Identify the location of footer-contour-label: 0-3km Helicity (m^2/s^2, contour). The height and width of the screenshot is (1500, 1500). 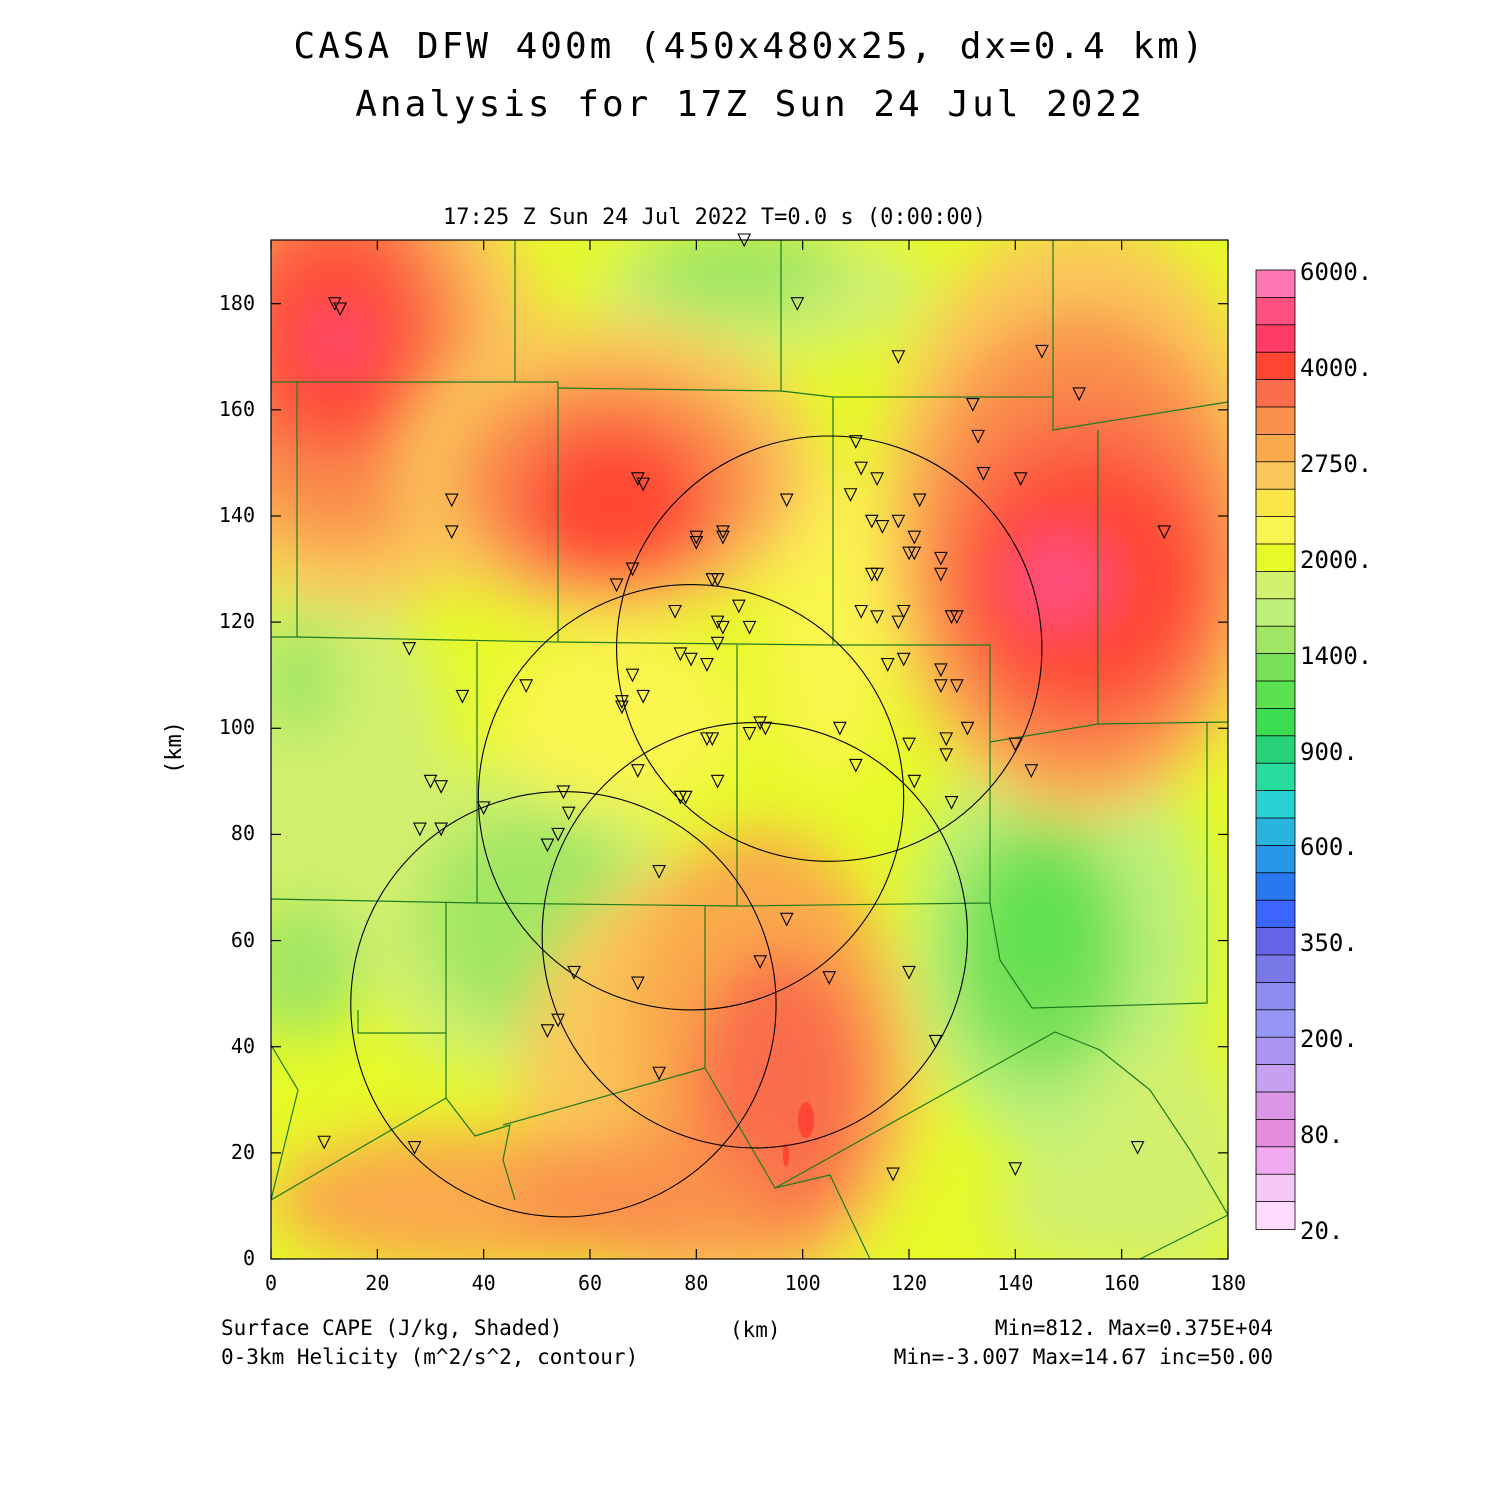
(430, 1357).